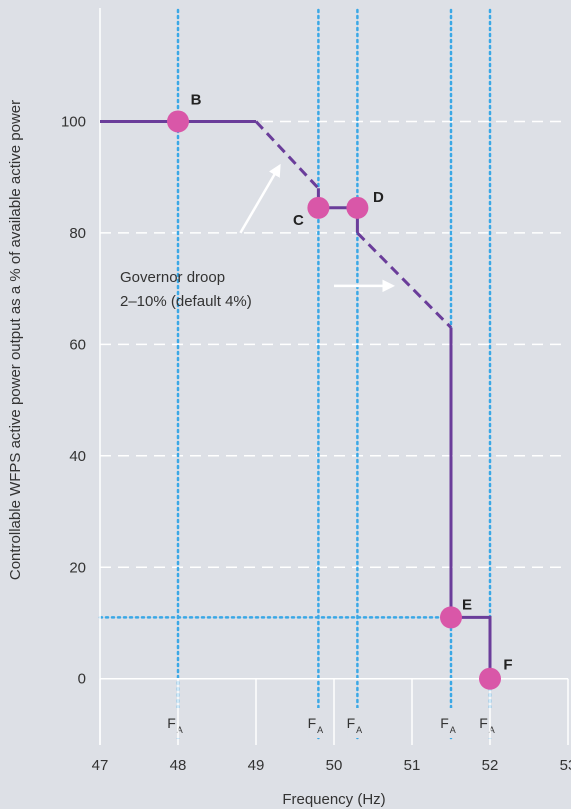  Describe the element at coordinates (507, 665) in the screenshot. I see `point-label-f: F` at that location.